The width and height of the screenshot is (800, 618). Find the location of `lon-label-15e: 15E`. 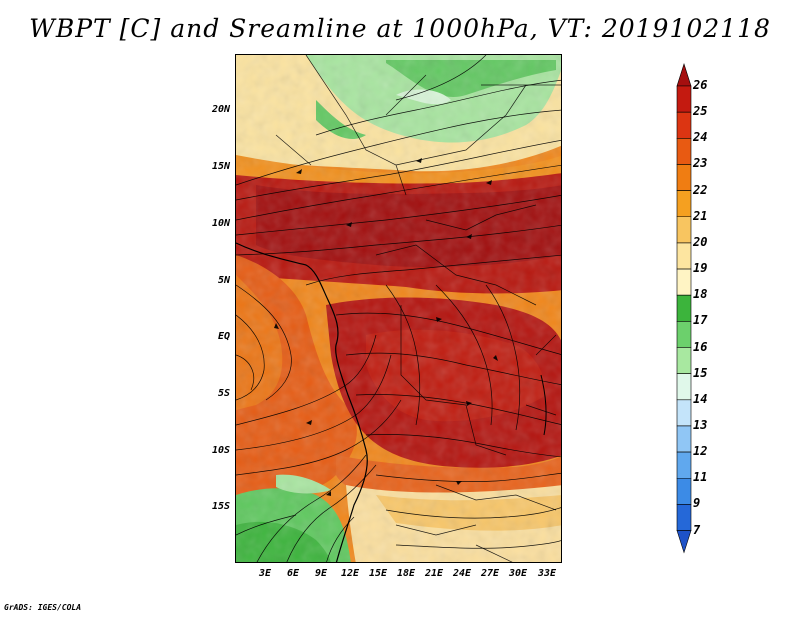

lon-label-15e: 15E is located at coordinates (378, 573).